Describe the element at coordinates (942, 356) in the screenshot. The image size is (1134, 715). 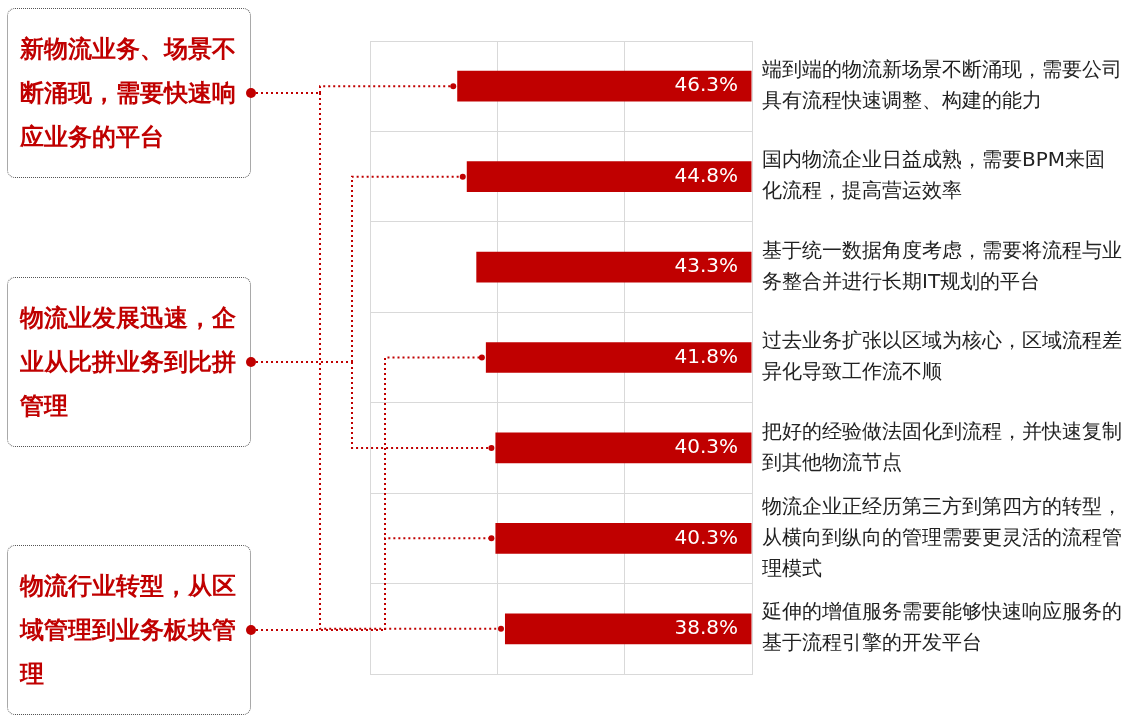
I see `y-tick-label: 过去业务扩张以区域为核心，区域流程差异化导致工作流不顺` at that location.